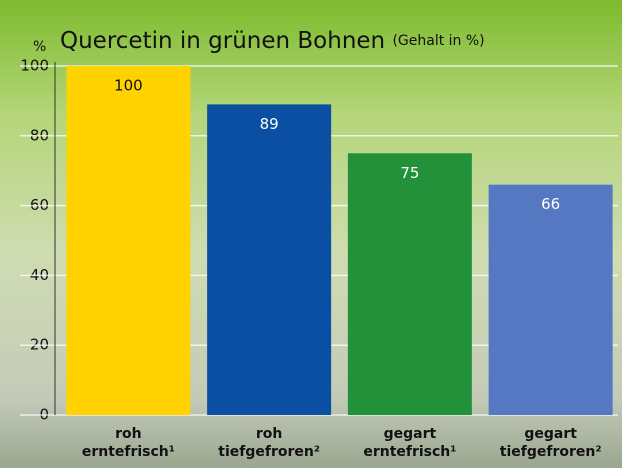 The image size is (622, 468). Describe the element at coordinates (409, 173) in the screenshot. I see `value-label: 75` at that location.